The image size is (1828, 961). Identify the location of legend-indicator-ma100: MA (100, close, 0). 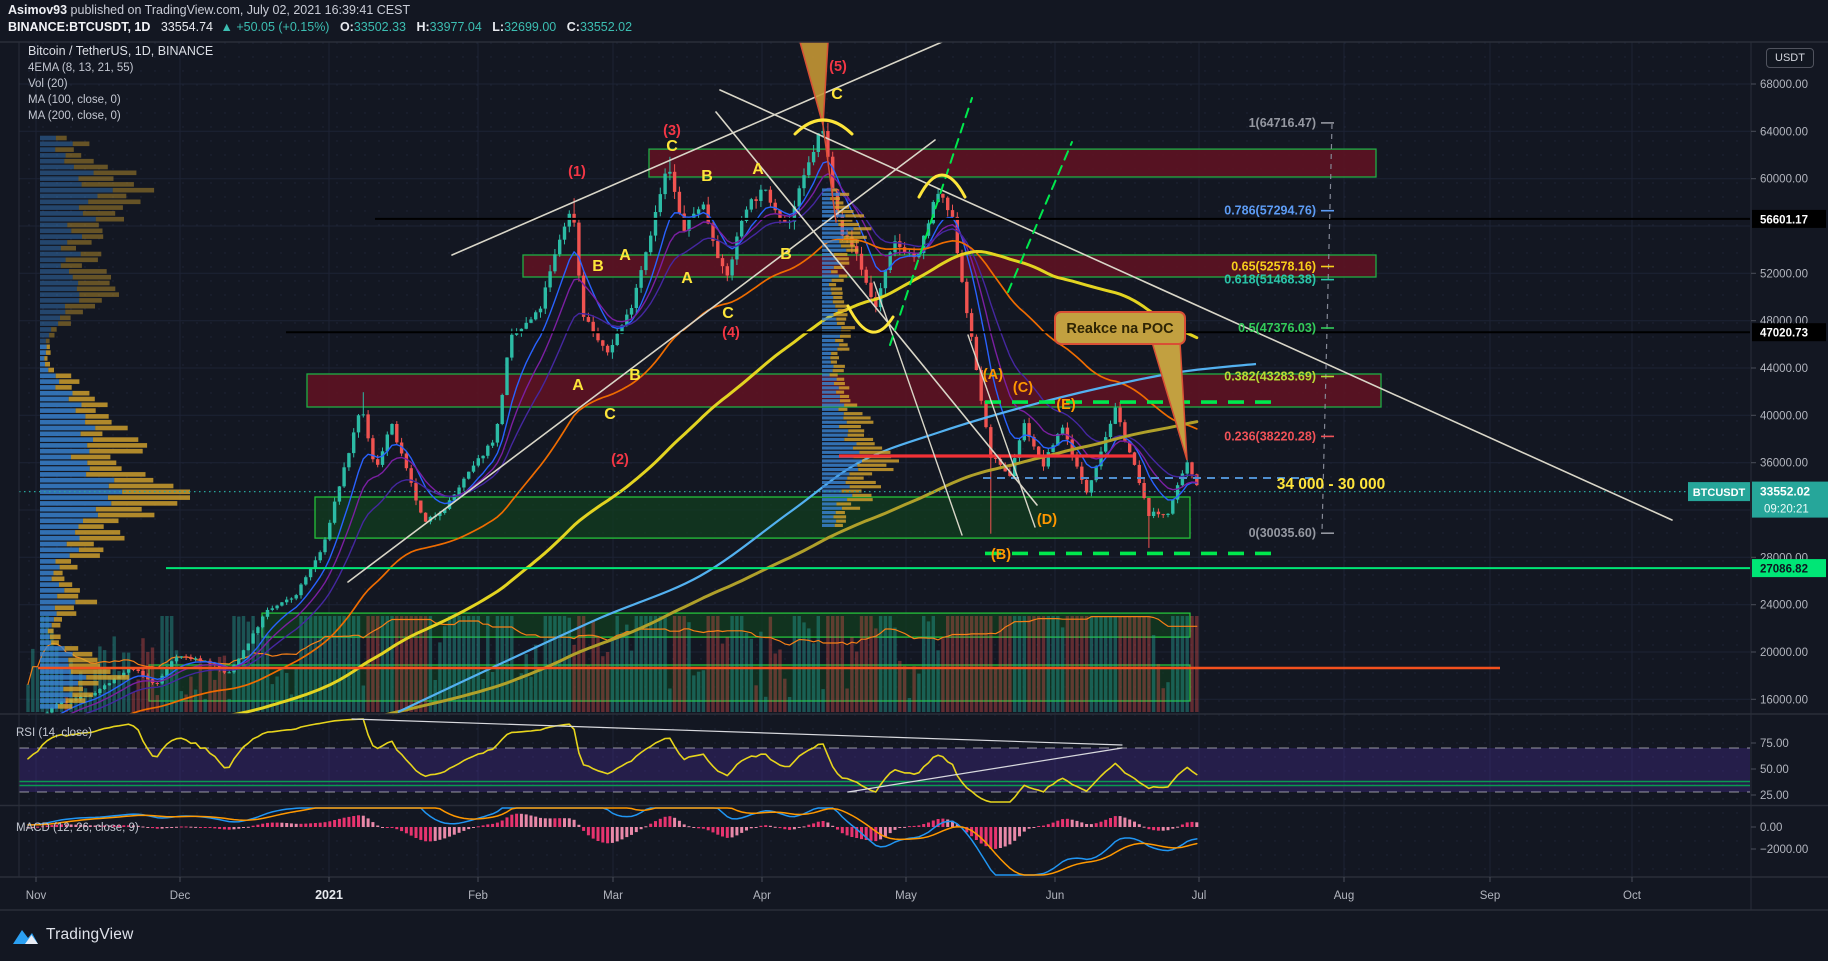
(74, 100).